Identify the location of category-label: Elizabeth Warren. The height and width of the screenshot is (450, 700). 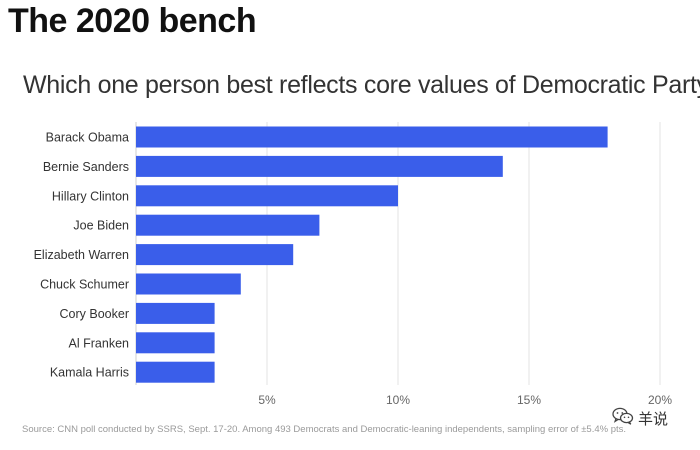
(81, 255).